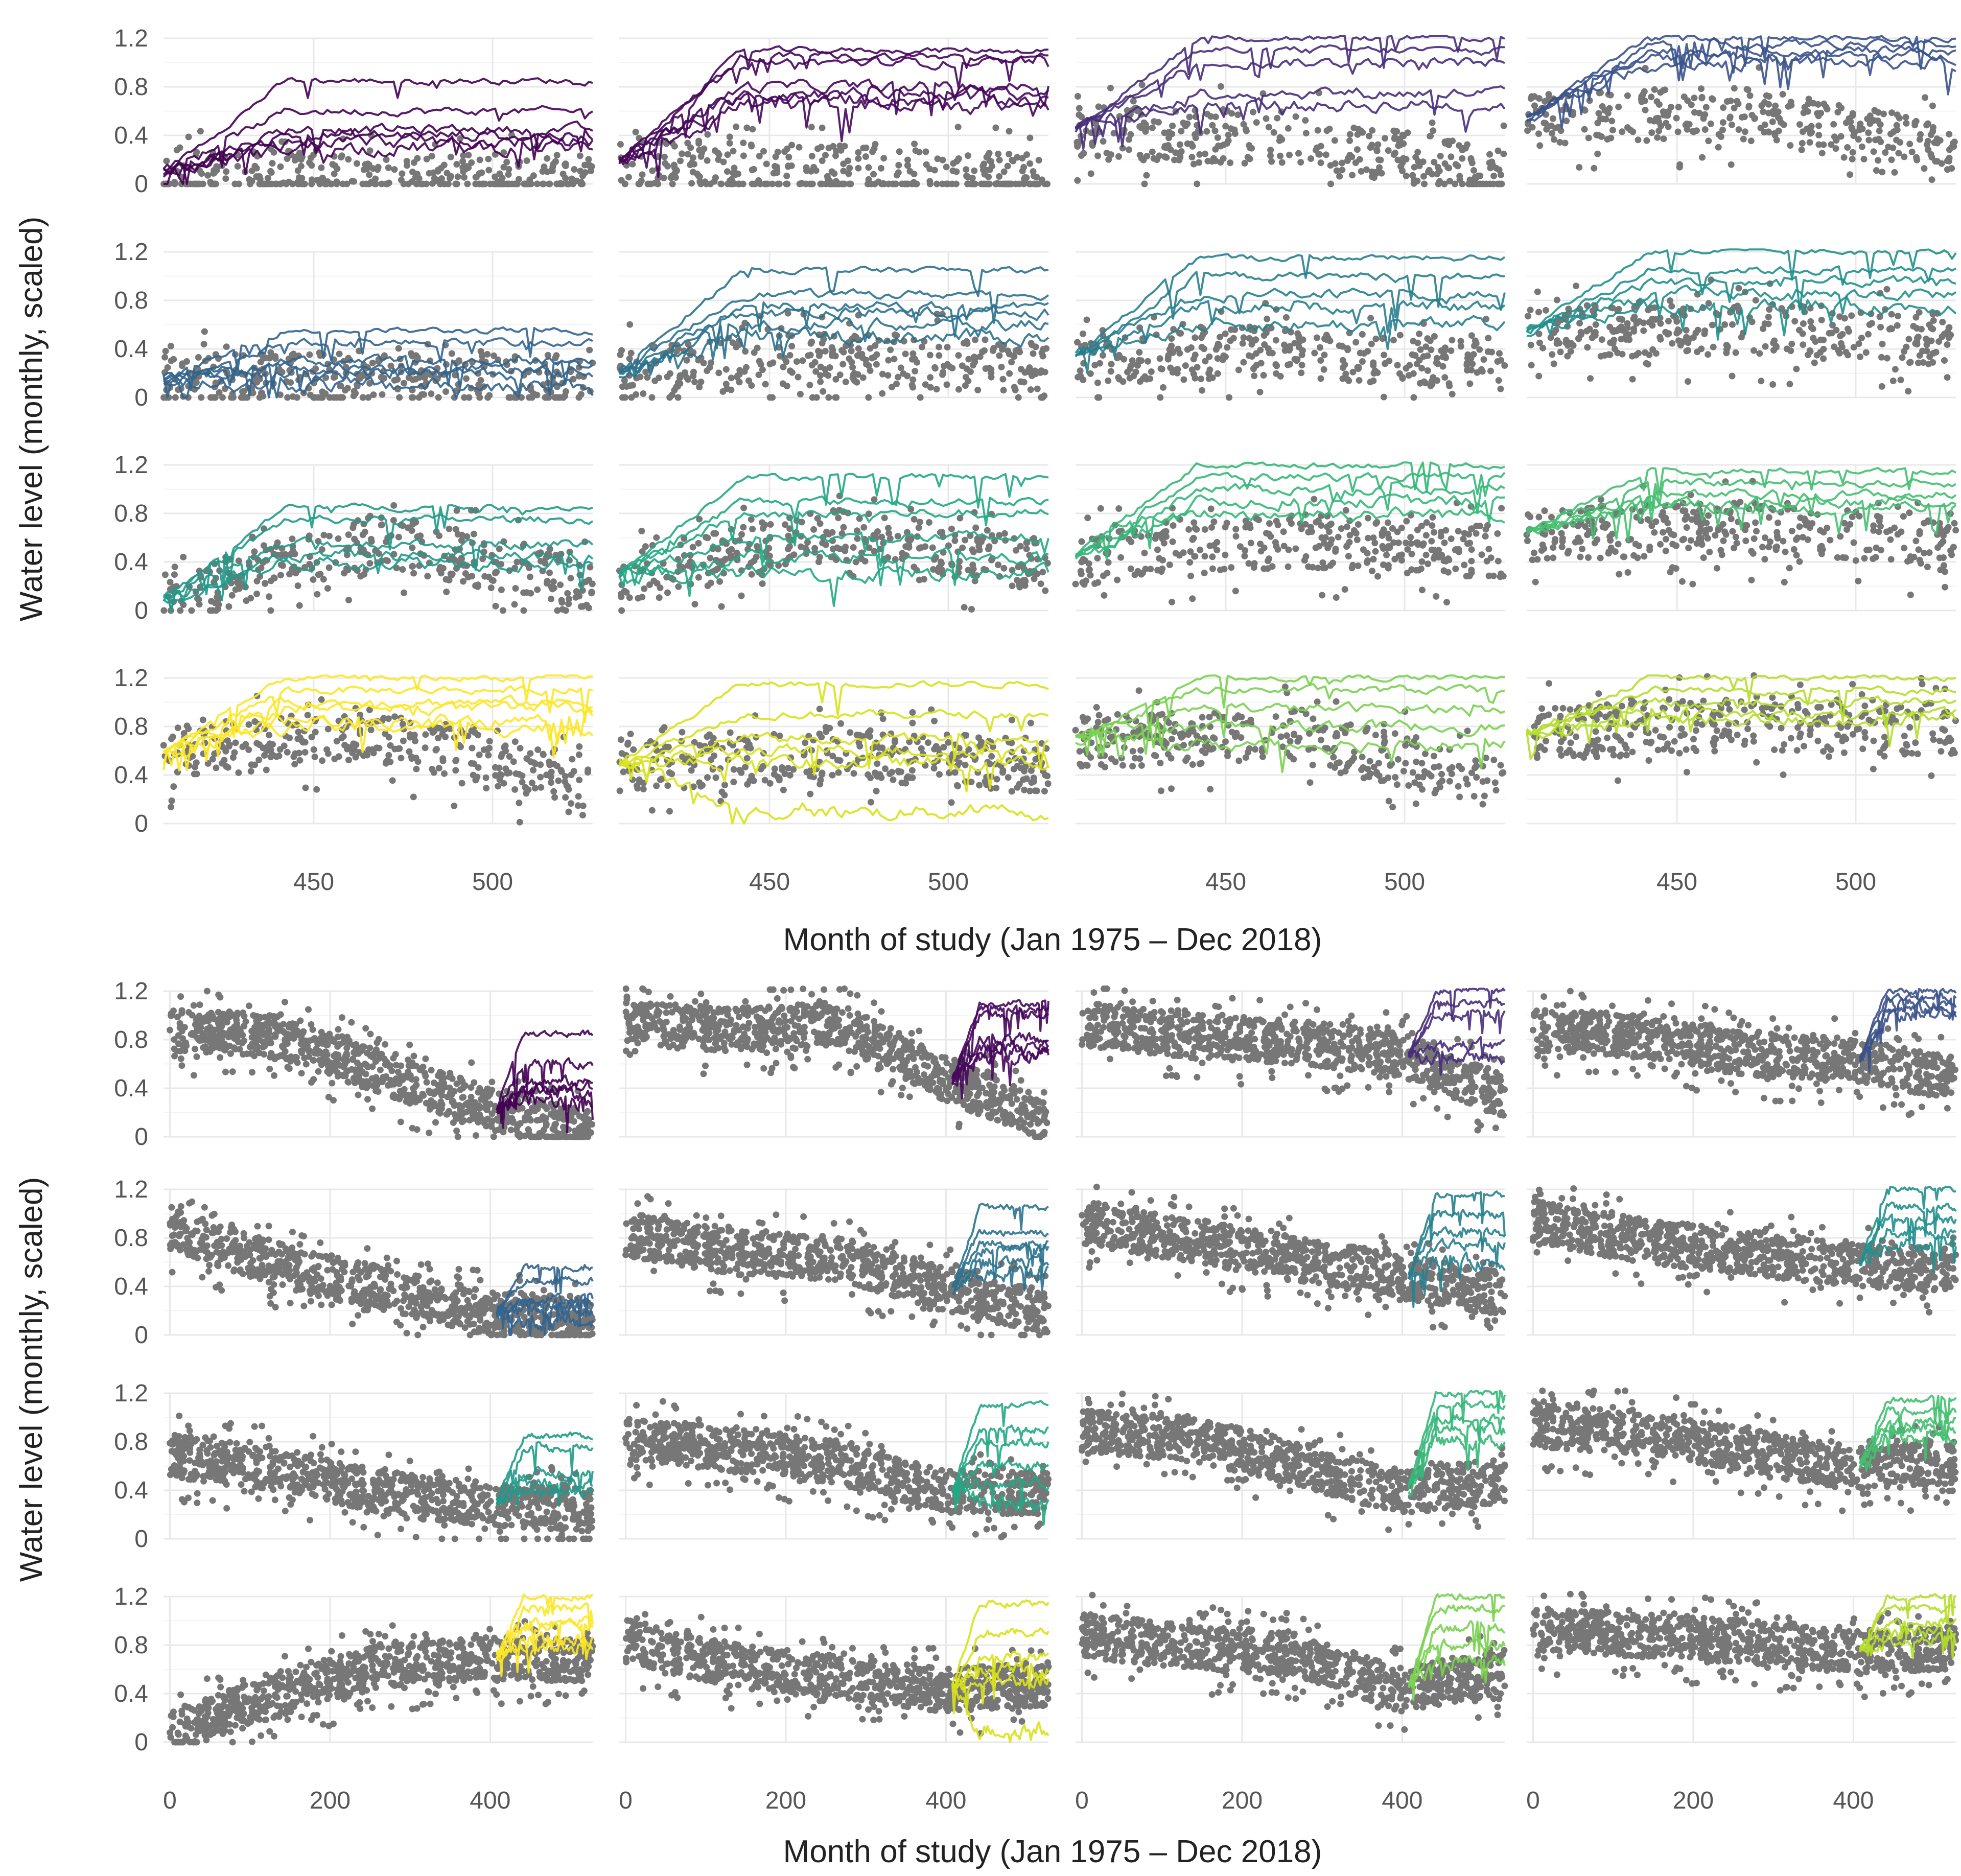 This screenshot has width=1961, height=1876. Describe the element at coordinates (1741, 302) in the screenshot. I see `sim-line` at that location.